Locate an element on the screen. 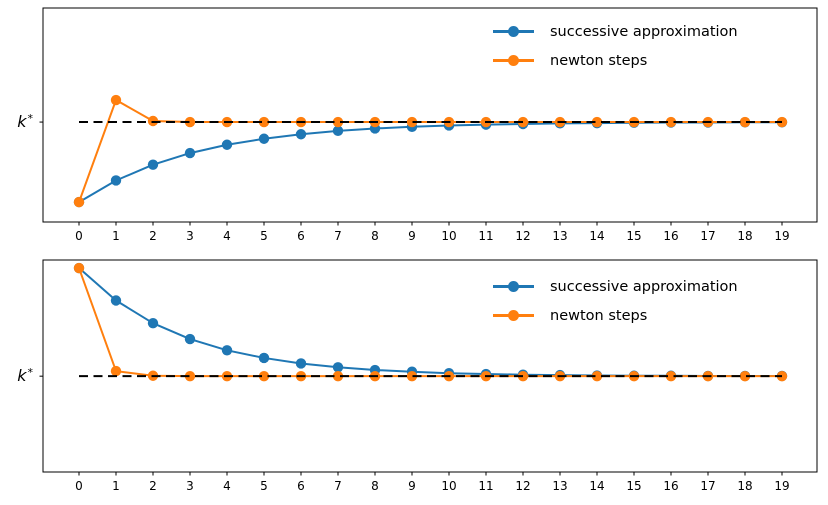 The height and width of the screenshot is (505, 828). legend-bottom: successive approximation newton steps is located at coordinates (615, 301).